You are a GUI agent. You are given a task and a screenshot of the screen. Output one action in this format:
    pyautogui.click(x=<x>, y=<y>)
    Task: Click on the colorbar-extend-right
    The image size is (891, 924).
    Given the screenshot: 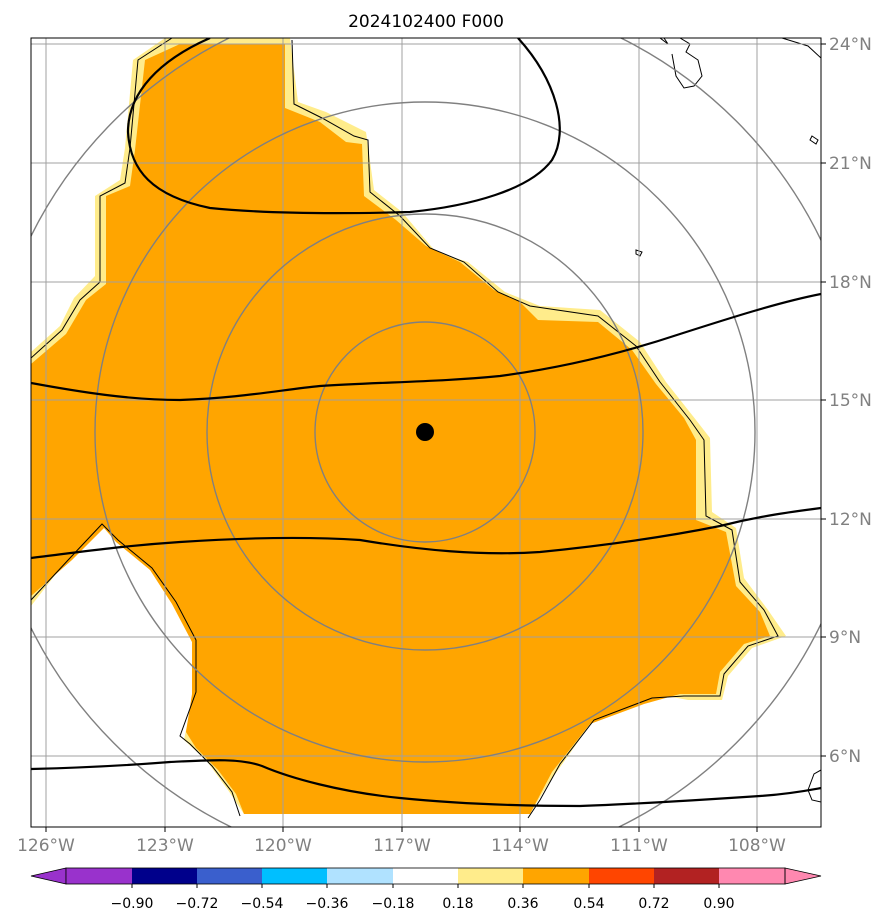 What is the action you would take?
    pyautogui.click(x=803, y=876)
    